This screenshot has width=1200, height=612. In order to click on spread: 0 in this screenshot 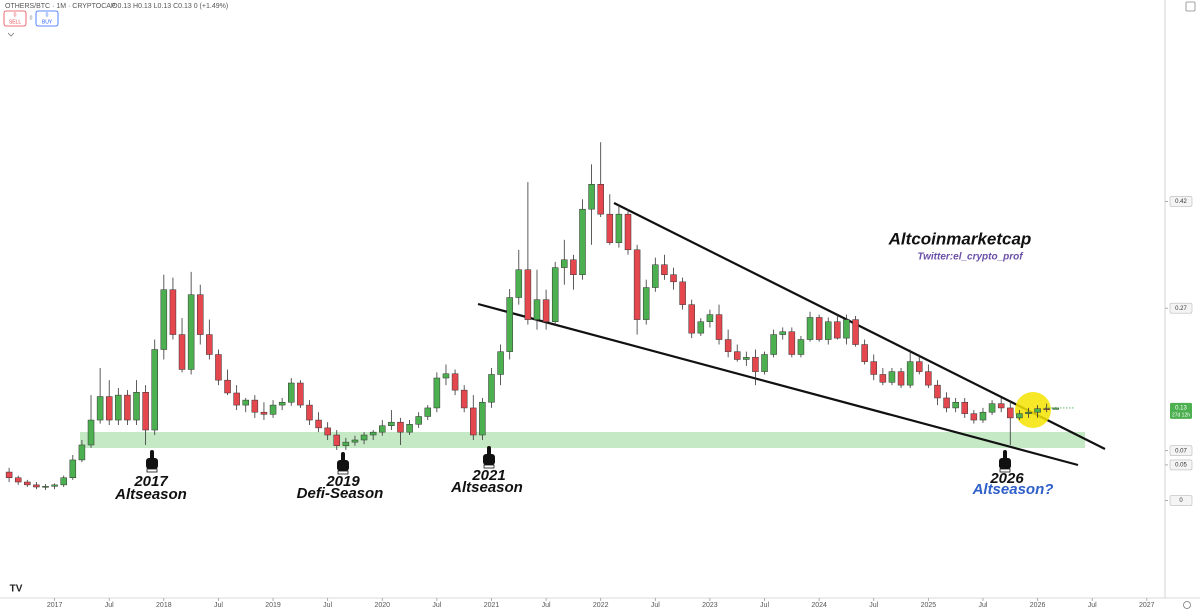, I will do `click(31, 18)`.